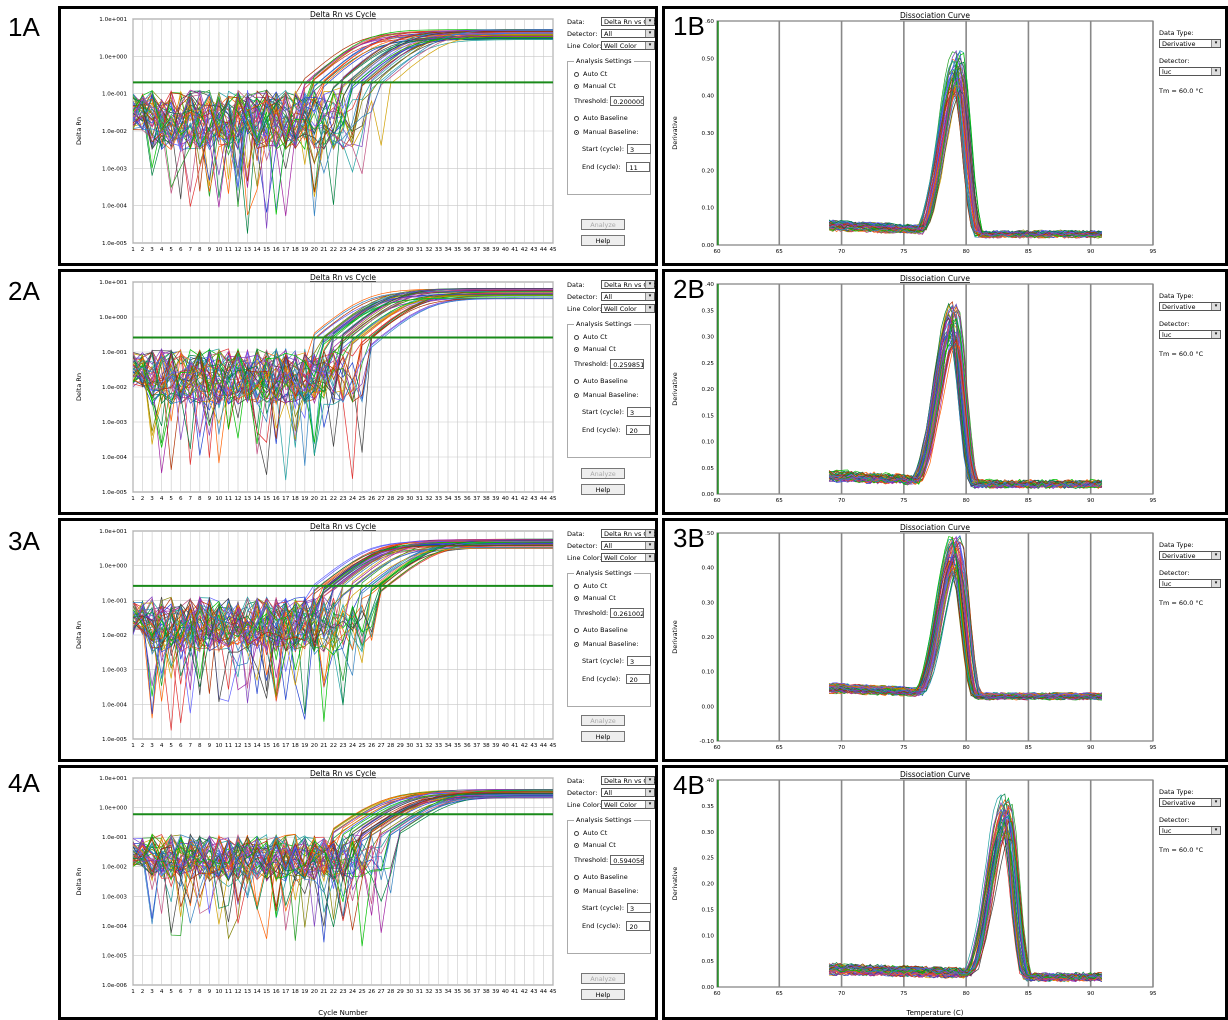 The image size is (1228, 1020). What do you see at coordinates (200, 992) in the screenshot?
I see `x-tick-label: 8` at bounding box center [200, 992].